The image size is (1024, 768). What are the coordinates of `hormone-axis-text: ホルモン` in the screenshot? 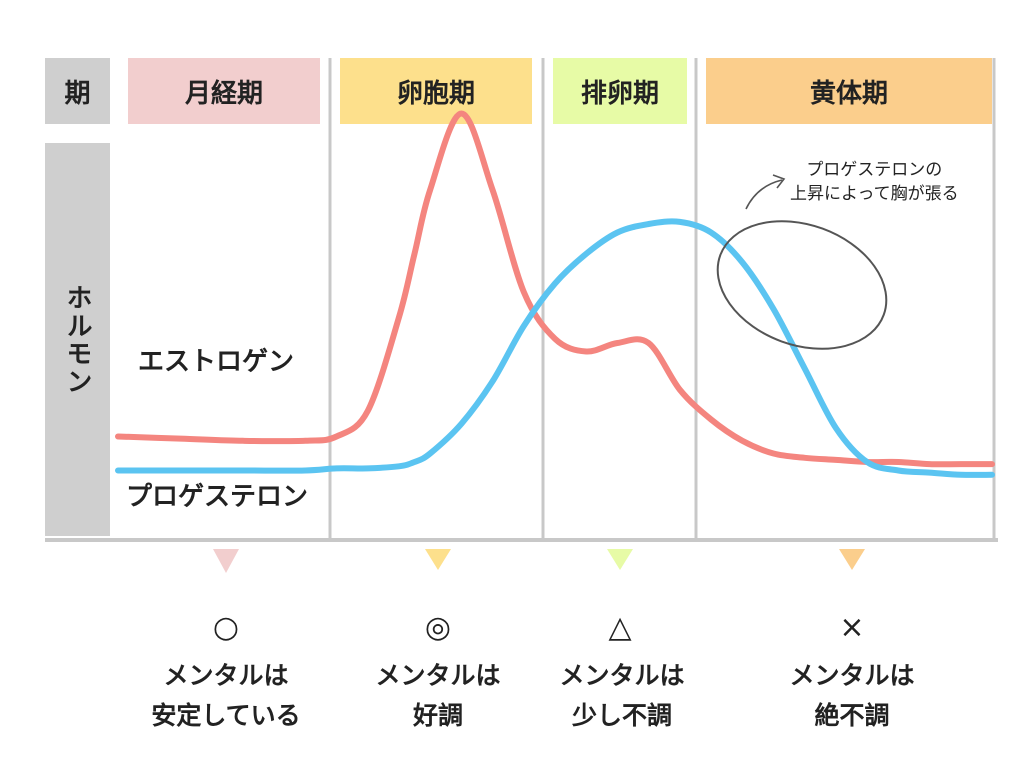 It's located at (77, 339).